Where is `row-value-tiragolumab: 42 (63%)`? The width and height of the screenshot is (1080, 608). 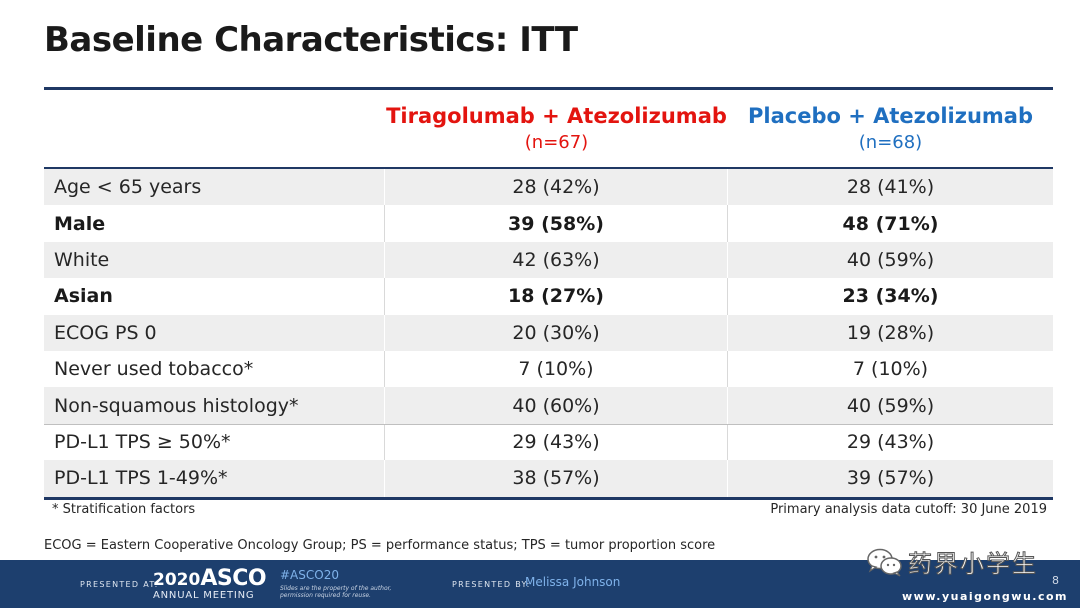 row-value-tiragolumab: 42 (63%) is located at coordinates (556, 260).